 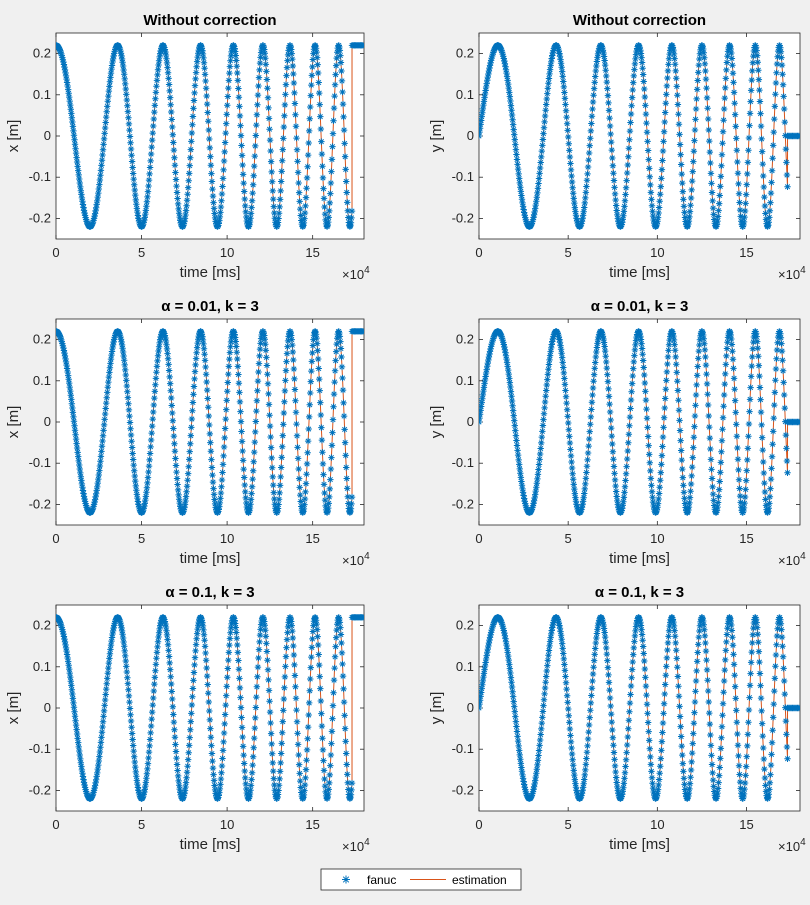 What do you see at coordinates (356, 559) in the screenshot?
I see `x-axis-multiplier: ×10⁴` at bounding box center [356, 559].